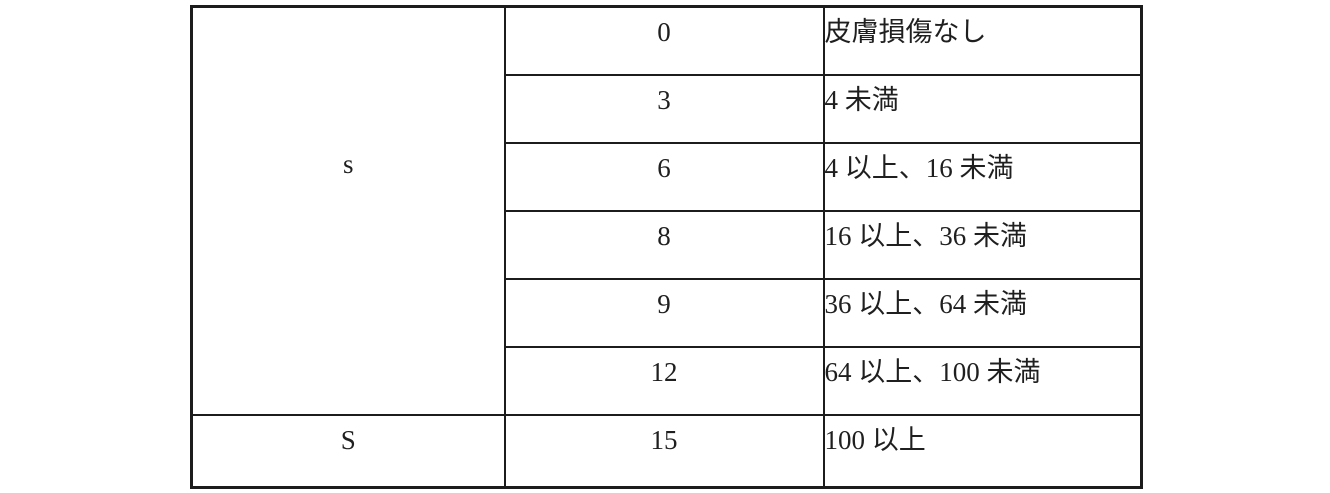 This screenshot has width=1330, height=493. I want to click on table-row: 12 64 以上、100 未満, so click(667, 380).